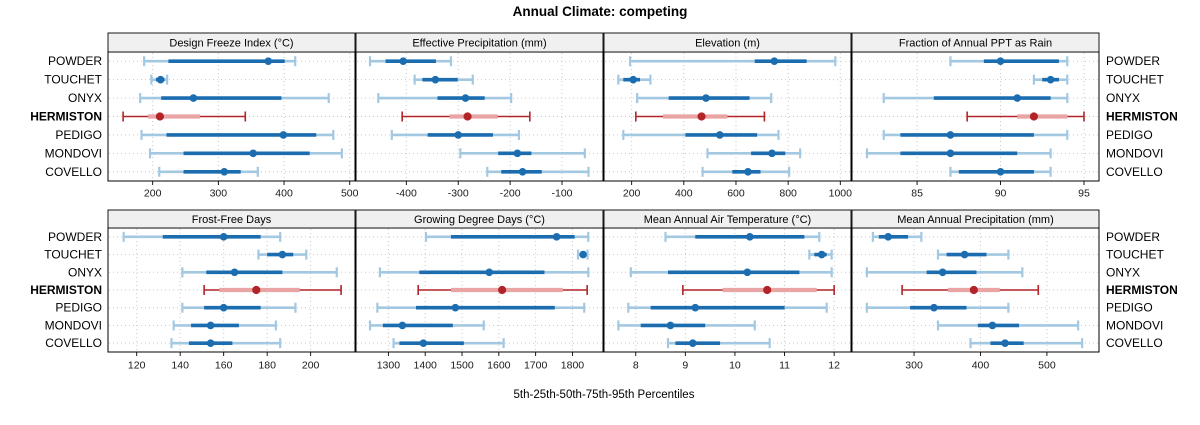 The height and width of the screenshot is (425, 1200). What do you see at coordinates (73, 172) in the screenshot?
I see `row-label-left-COVELLO: COVELLO` at bounding box center [73, 172].